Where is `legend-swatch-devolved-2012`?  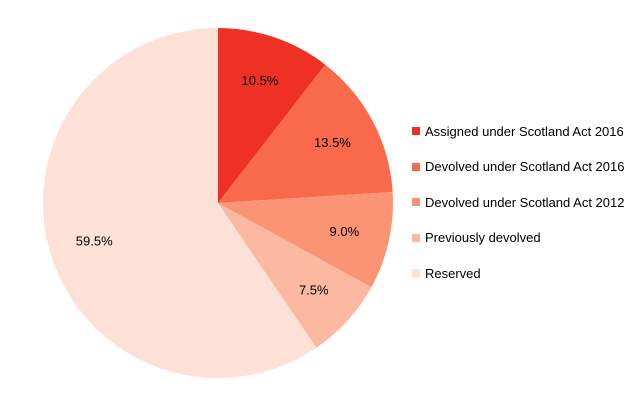 legend-swatch-devolved-2012 is located at coordinates (416, 202).